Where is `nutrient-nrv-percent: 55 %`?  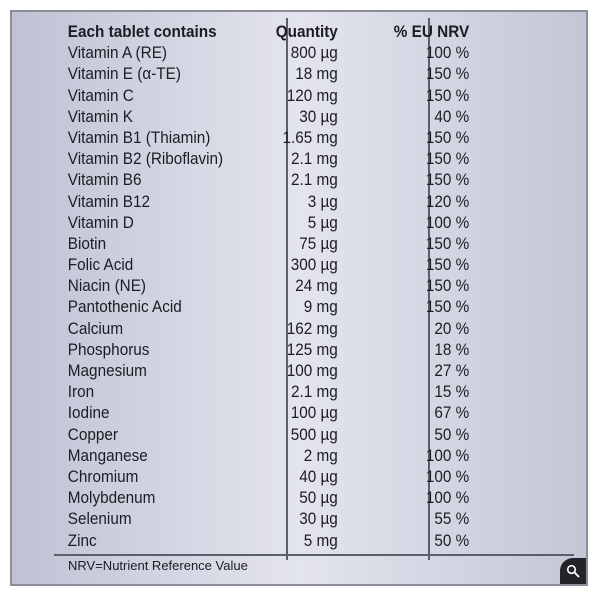
nutrient-nrv-percent: 55 % is located at coordinates (452, 519).